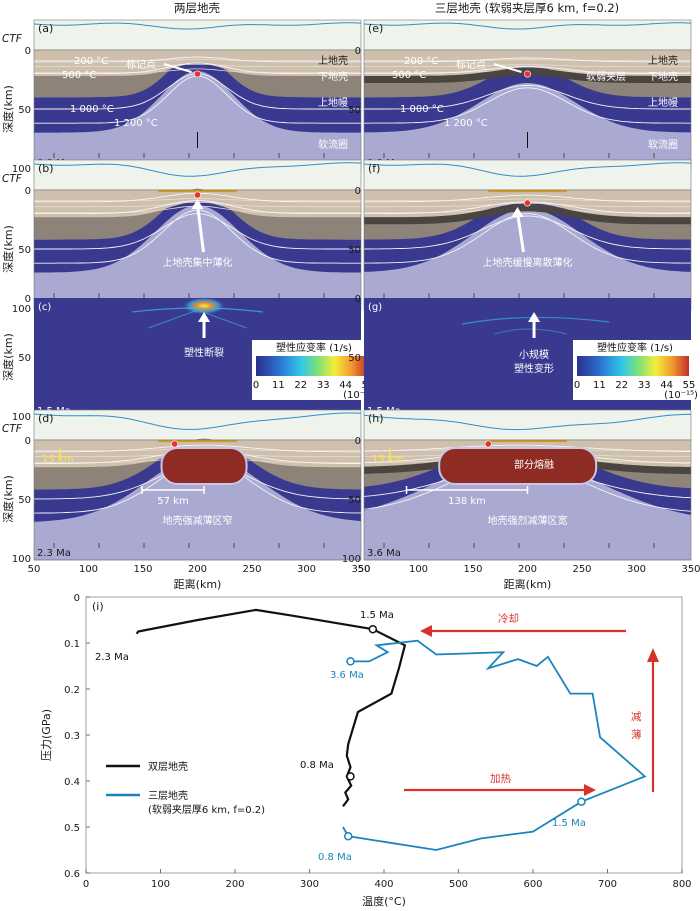 This screenshot has height=911, width=700. What do you see at coordinates (621, 385) in the screenshot?
I see `colorbar-tick: 22` at bounding box center [621, 385].